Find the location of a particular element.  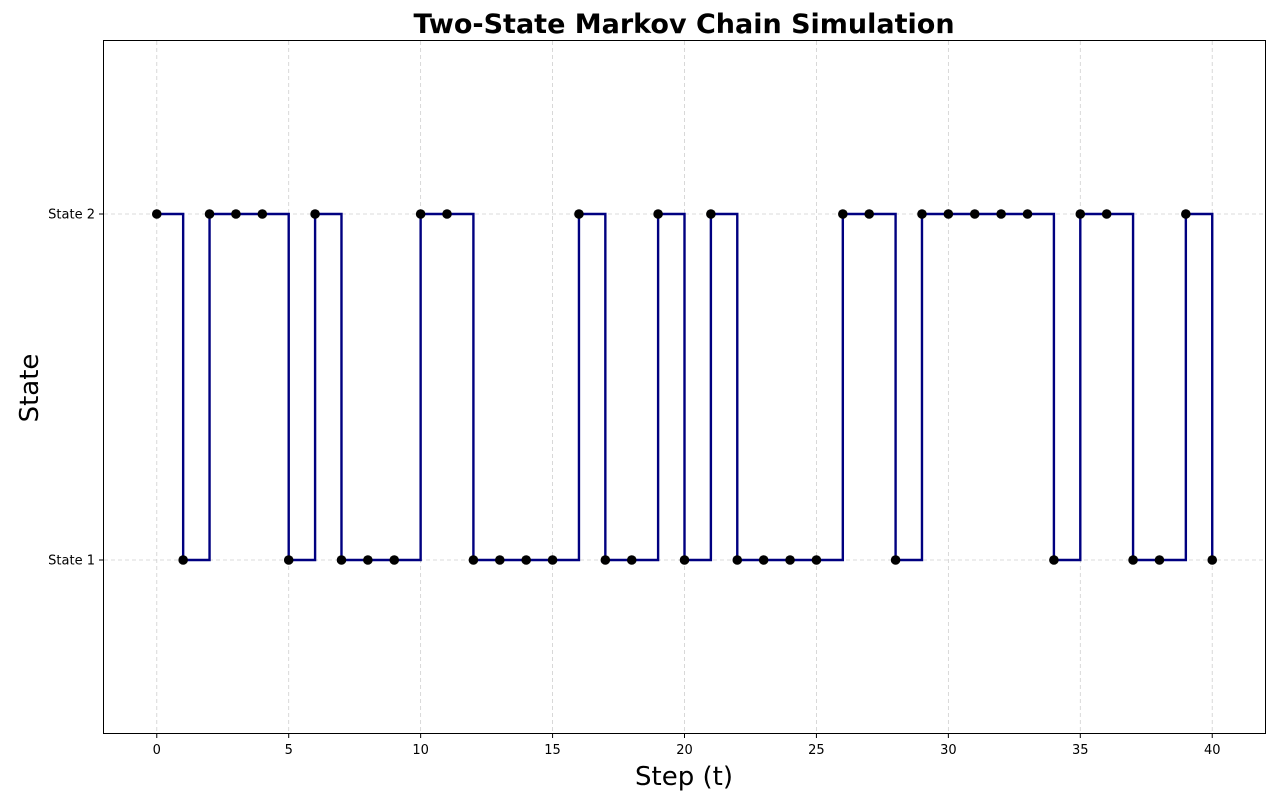

x-tick-label: 15 is located at coordinates (552, 750).